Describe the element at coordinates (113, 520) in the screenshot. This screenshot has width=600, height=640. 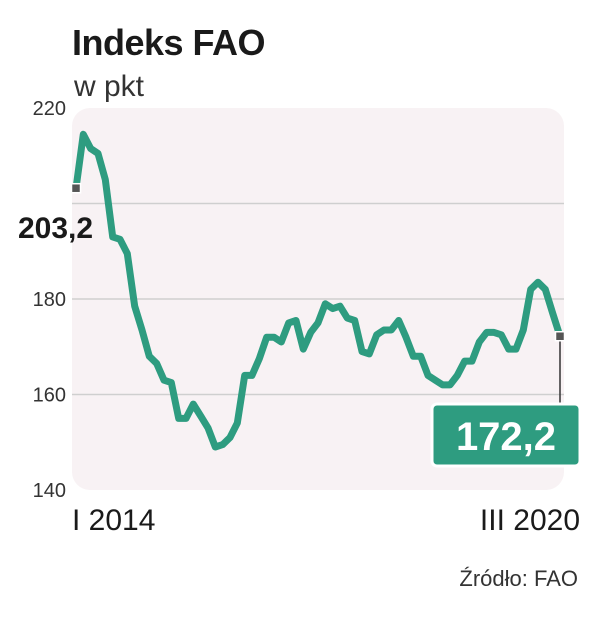
I see `x-axis-start-label: I 2014` at that location.